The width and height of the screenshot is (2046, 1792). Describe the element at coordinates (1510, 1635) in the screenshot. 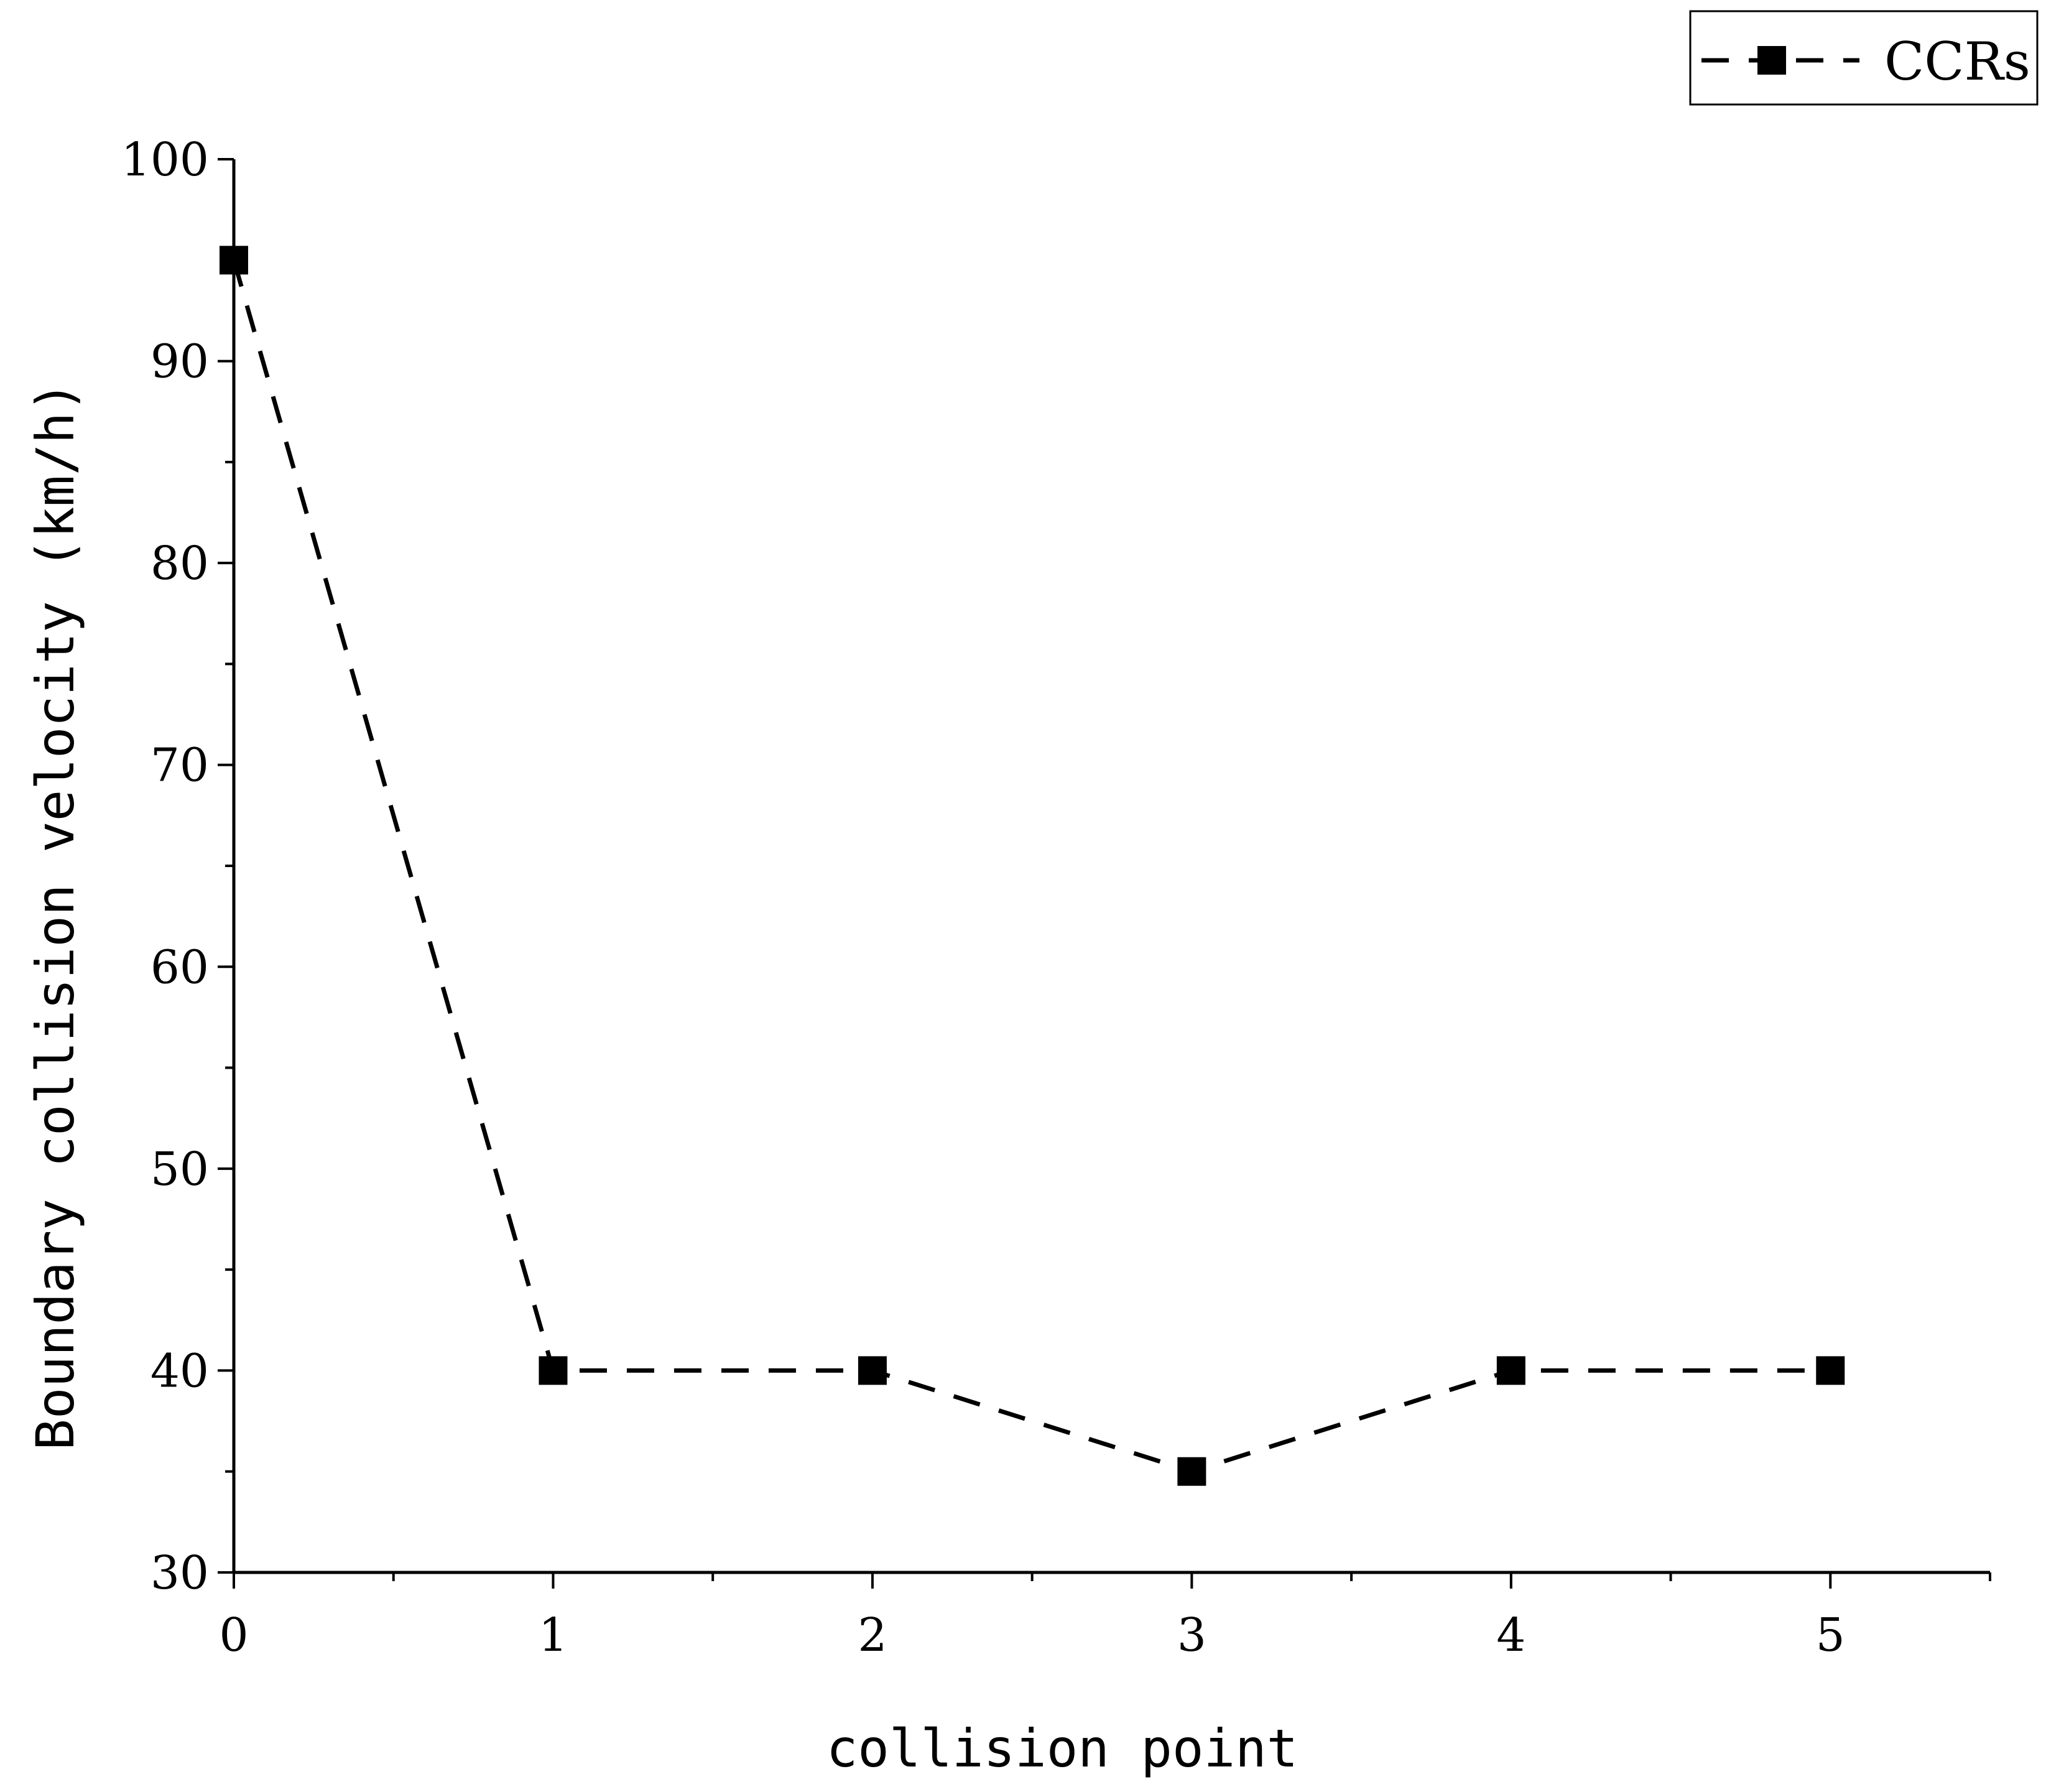

I see `x-tick-label: 4` at that location.